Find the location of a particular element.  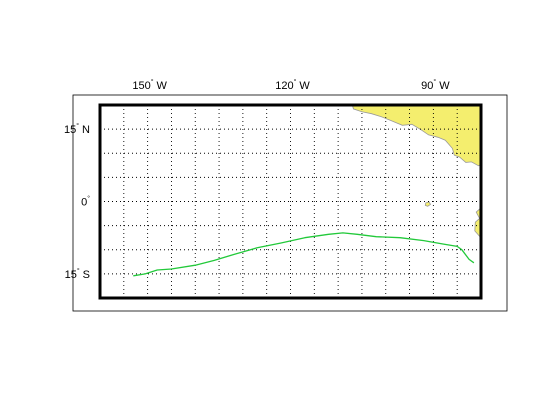

longitude-label: 90° W is located at coordinates (435, 85).